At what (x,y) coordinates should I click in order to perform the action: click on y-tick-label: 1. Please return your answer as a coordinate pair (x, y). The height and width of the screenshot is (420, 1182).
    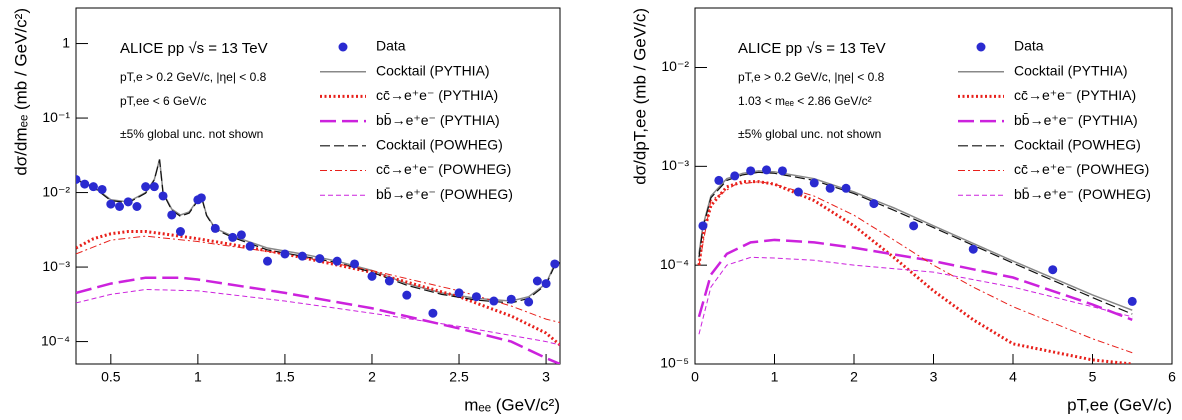
    Looking at the image, I should click on (66, 42).